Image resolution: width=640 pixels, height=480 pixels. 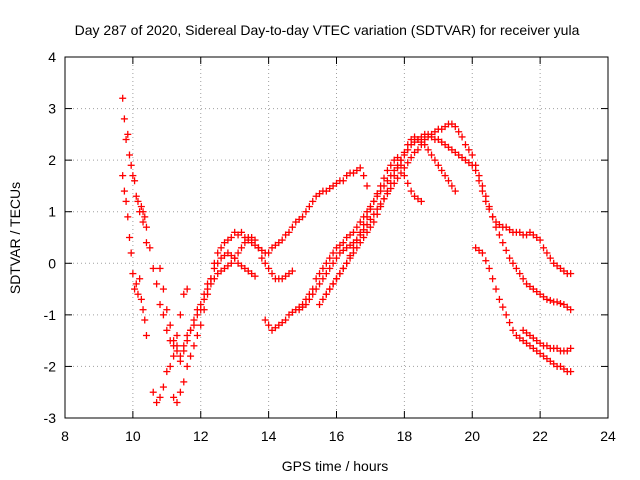 What do you see at coordinates (52, 57) in the screenshot?
I see `y-tick-label: 4` at bounding box center [52, 57].